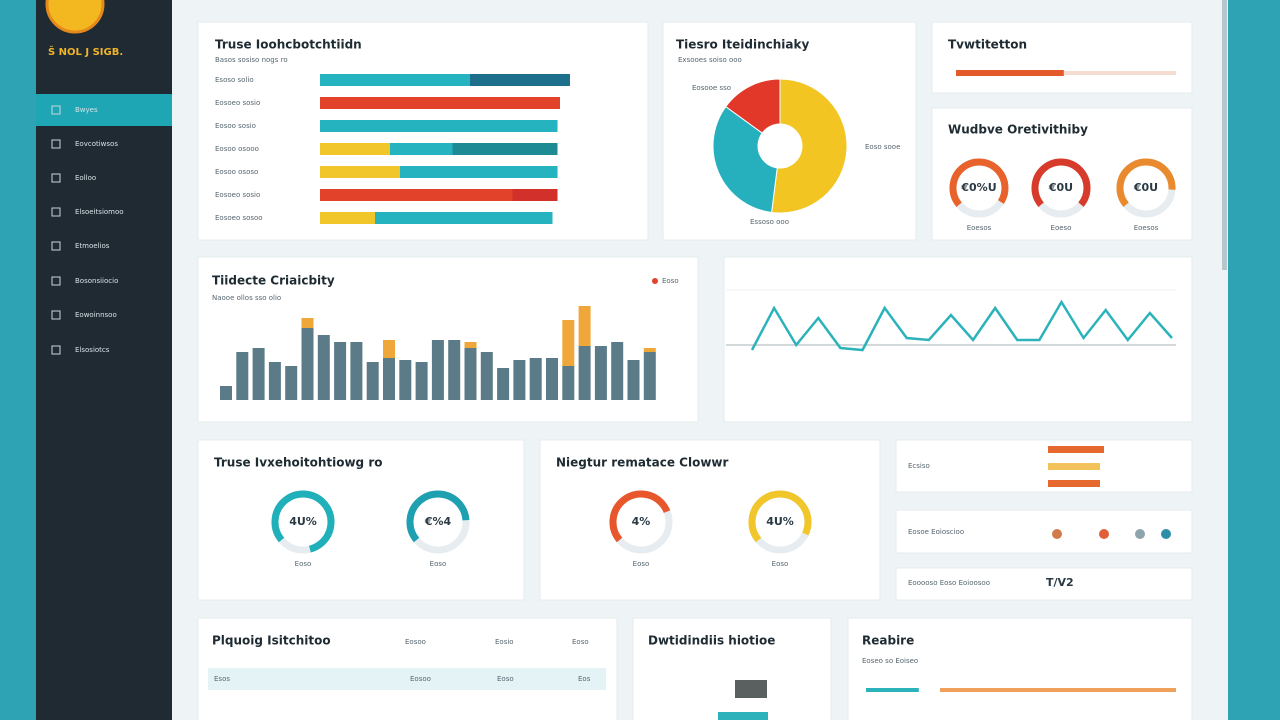 This screenshot has height=720, width=1280. Describe the element at coordinates (104, 110) in the screenshot. I see `menu-active` at that location.